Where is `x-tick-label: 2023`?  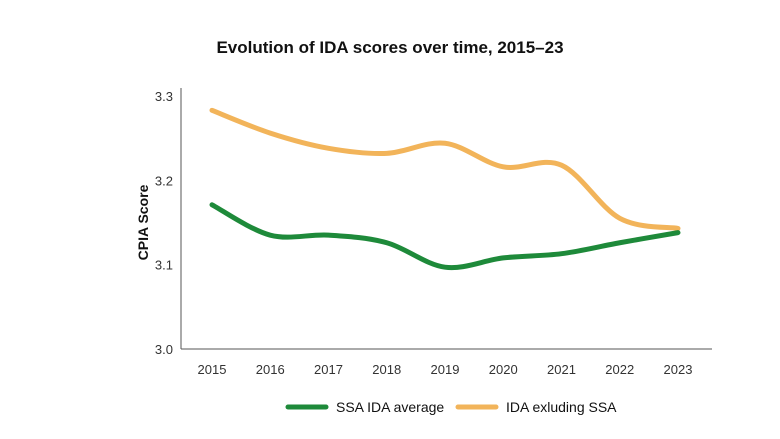
x-tick-label: 2023 is located at coordinates (678, 369).